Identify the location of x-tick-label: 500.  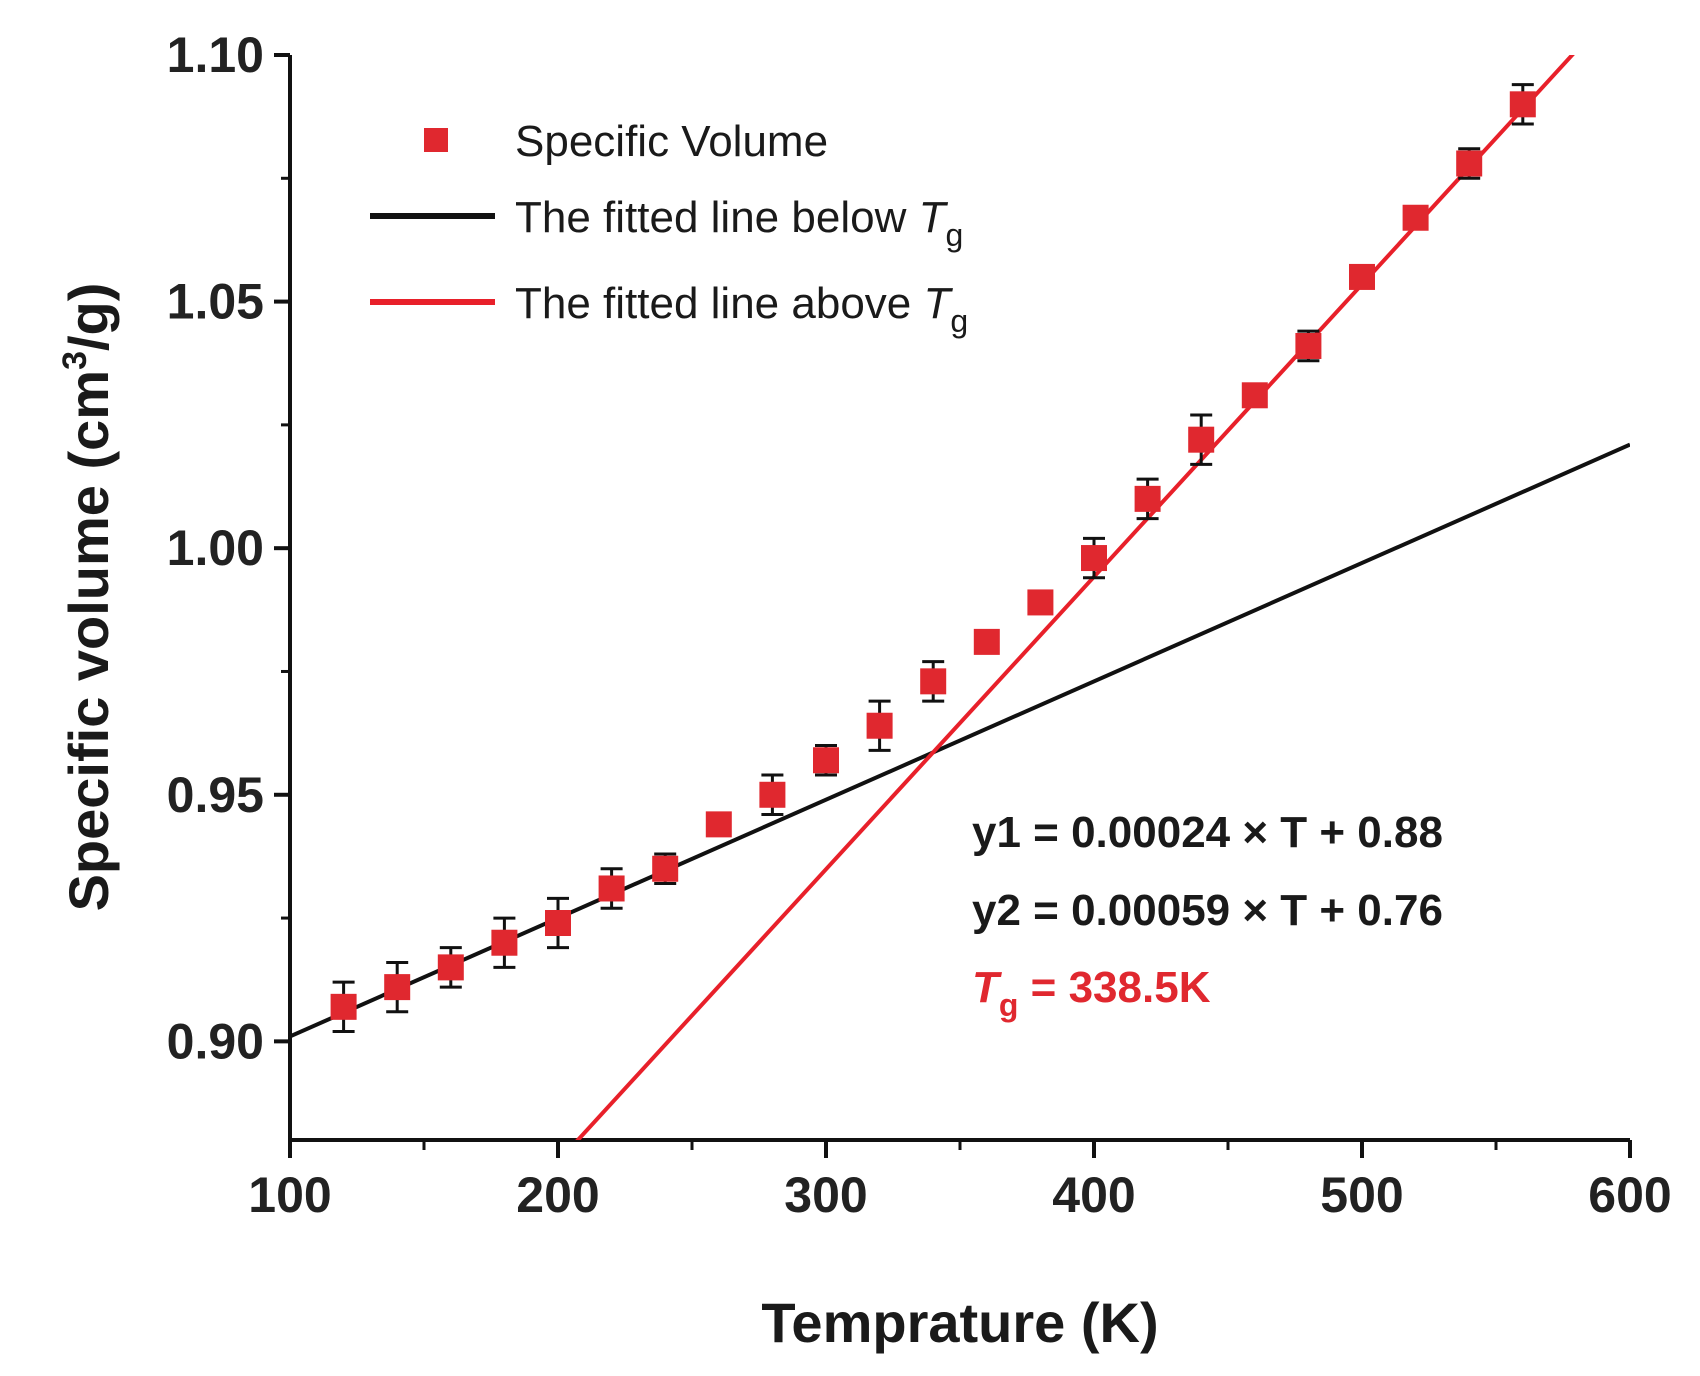
(1361, 1195).